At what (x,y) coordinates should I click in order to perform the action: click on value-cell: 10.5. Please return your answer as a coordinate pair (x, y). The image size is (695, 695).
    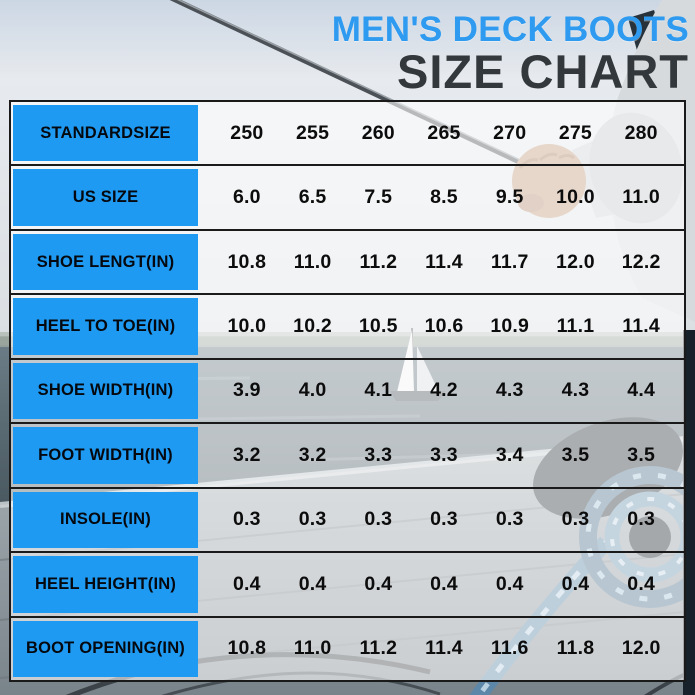
    Looking at the image, I should click on (378, 326).